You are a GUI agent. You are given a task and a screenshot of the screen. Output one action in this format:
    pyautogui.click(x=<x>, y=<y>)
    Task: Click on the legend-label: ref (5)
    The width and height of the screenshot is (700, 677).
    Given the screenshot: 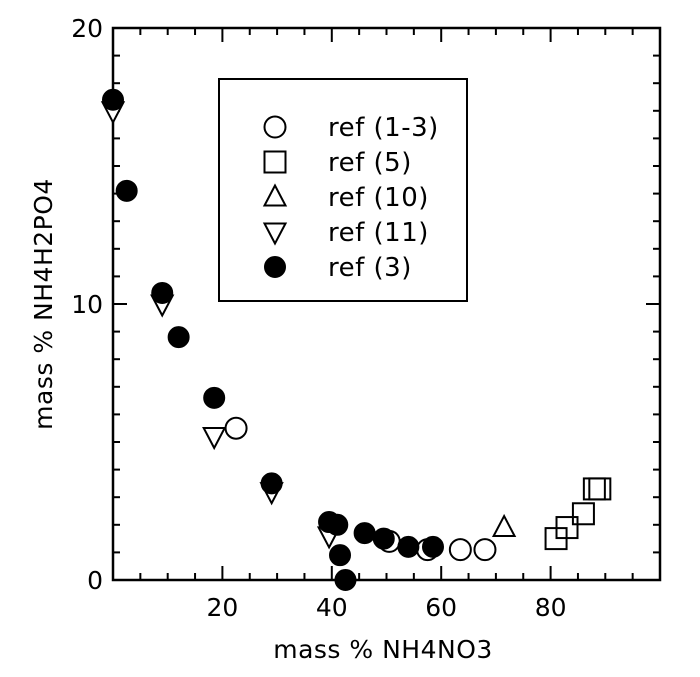 What is the action you would take?
    pyautogui.click(x=370, y=163)
    